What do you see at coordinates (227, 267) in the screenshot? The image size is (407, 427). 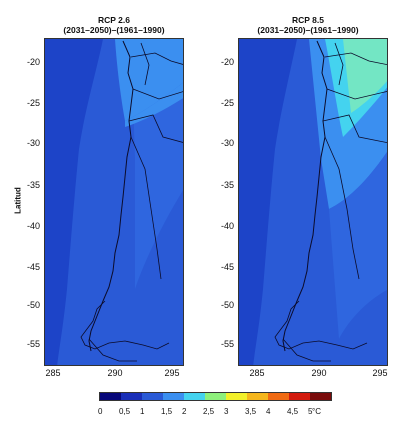 I see `p2-ytick-45: -45` at bounding box center [227, 267].